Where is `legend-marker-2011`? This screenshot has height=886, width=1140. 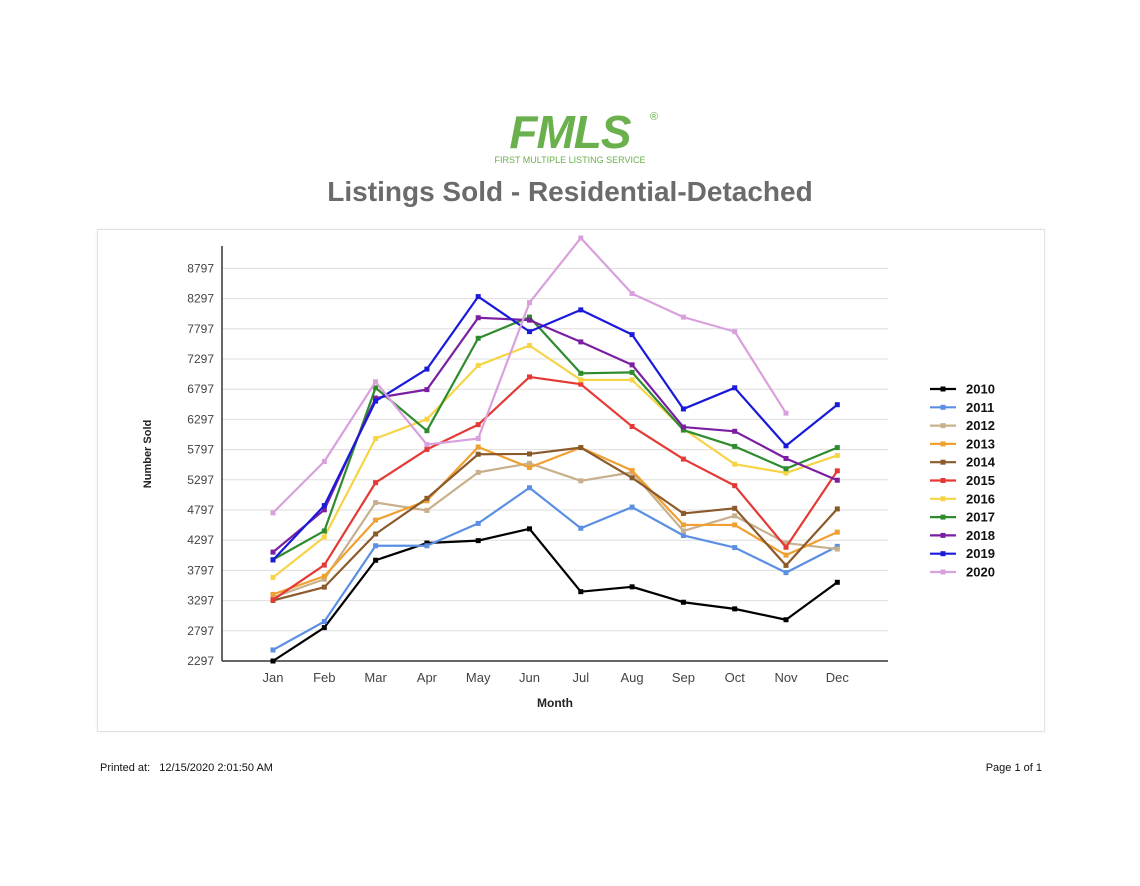 legend-marker-2011 is located at coordinates (943, 407).